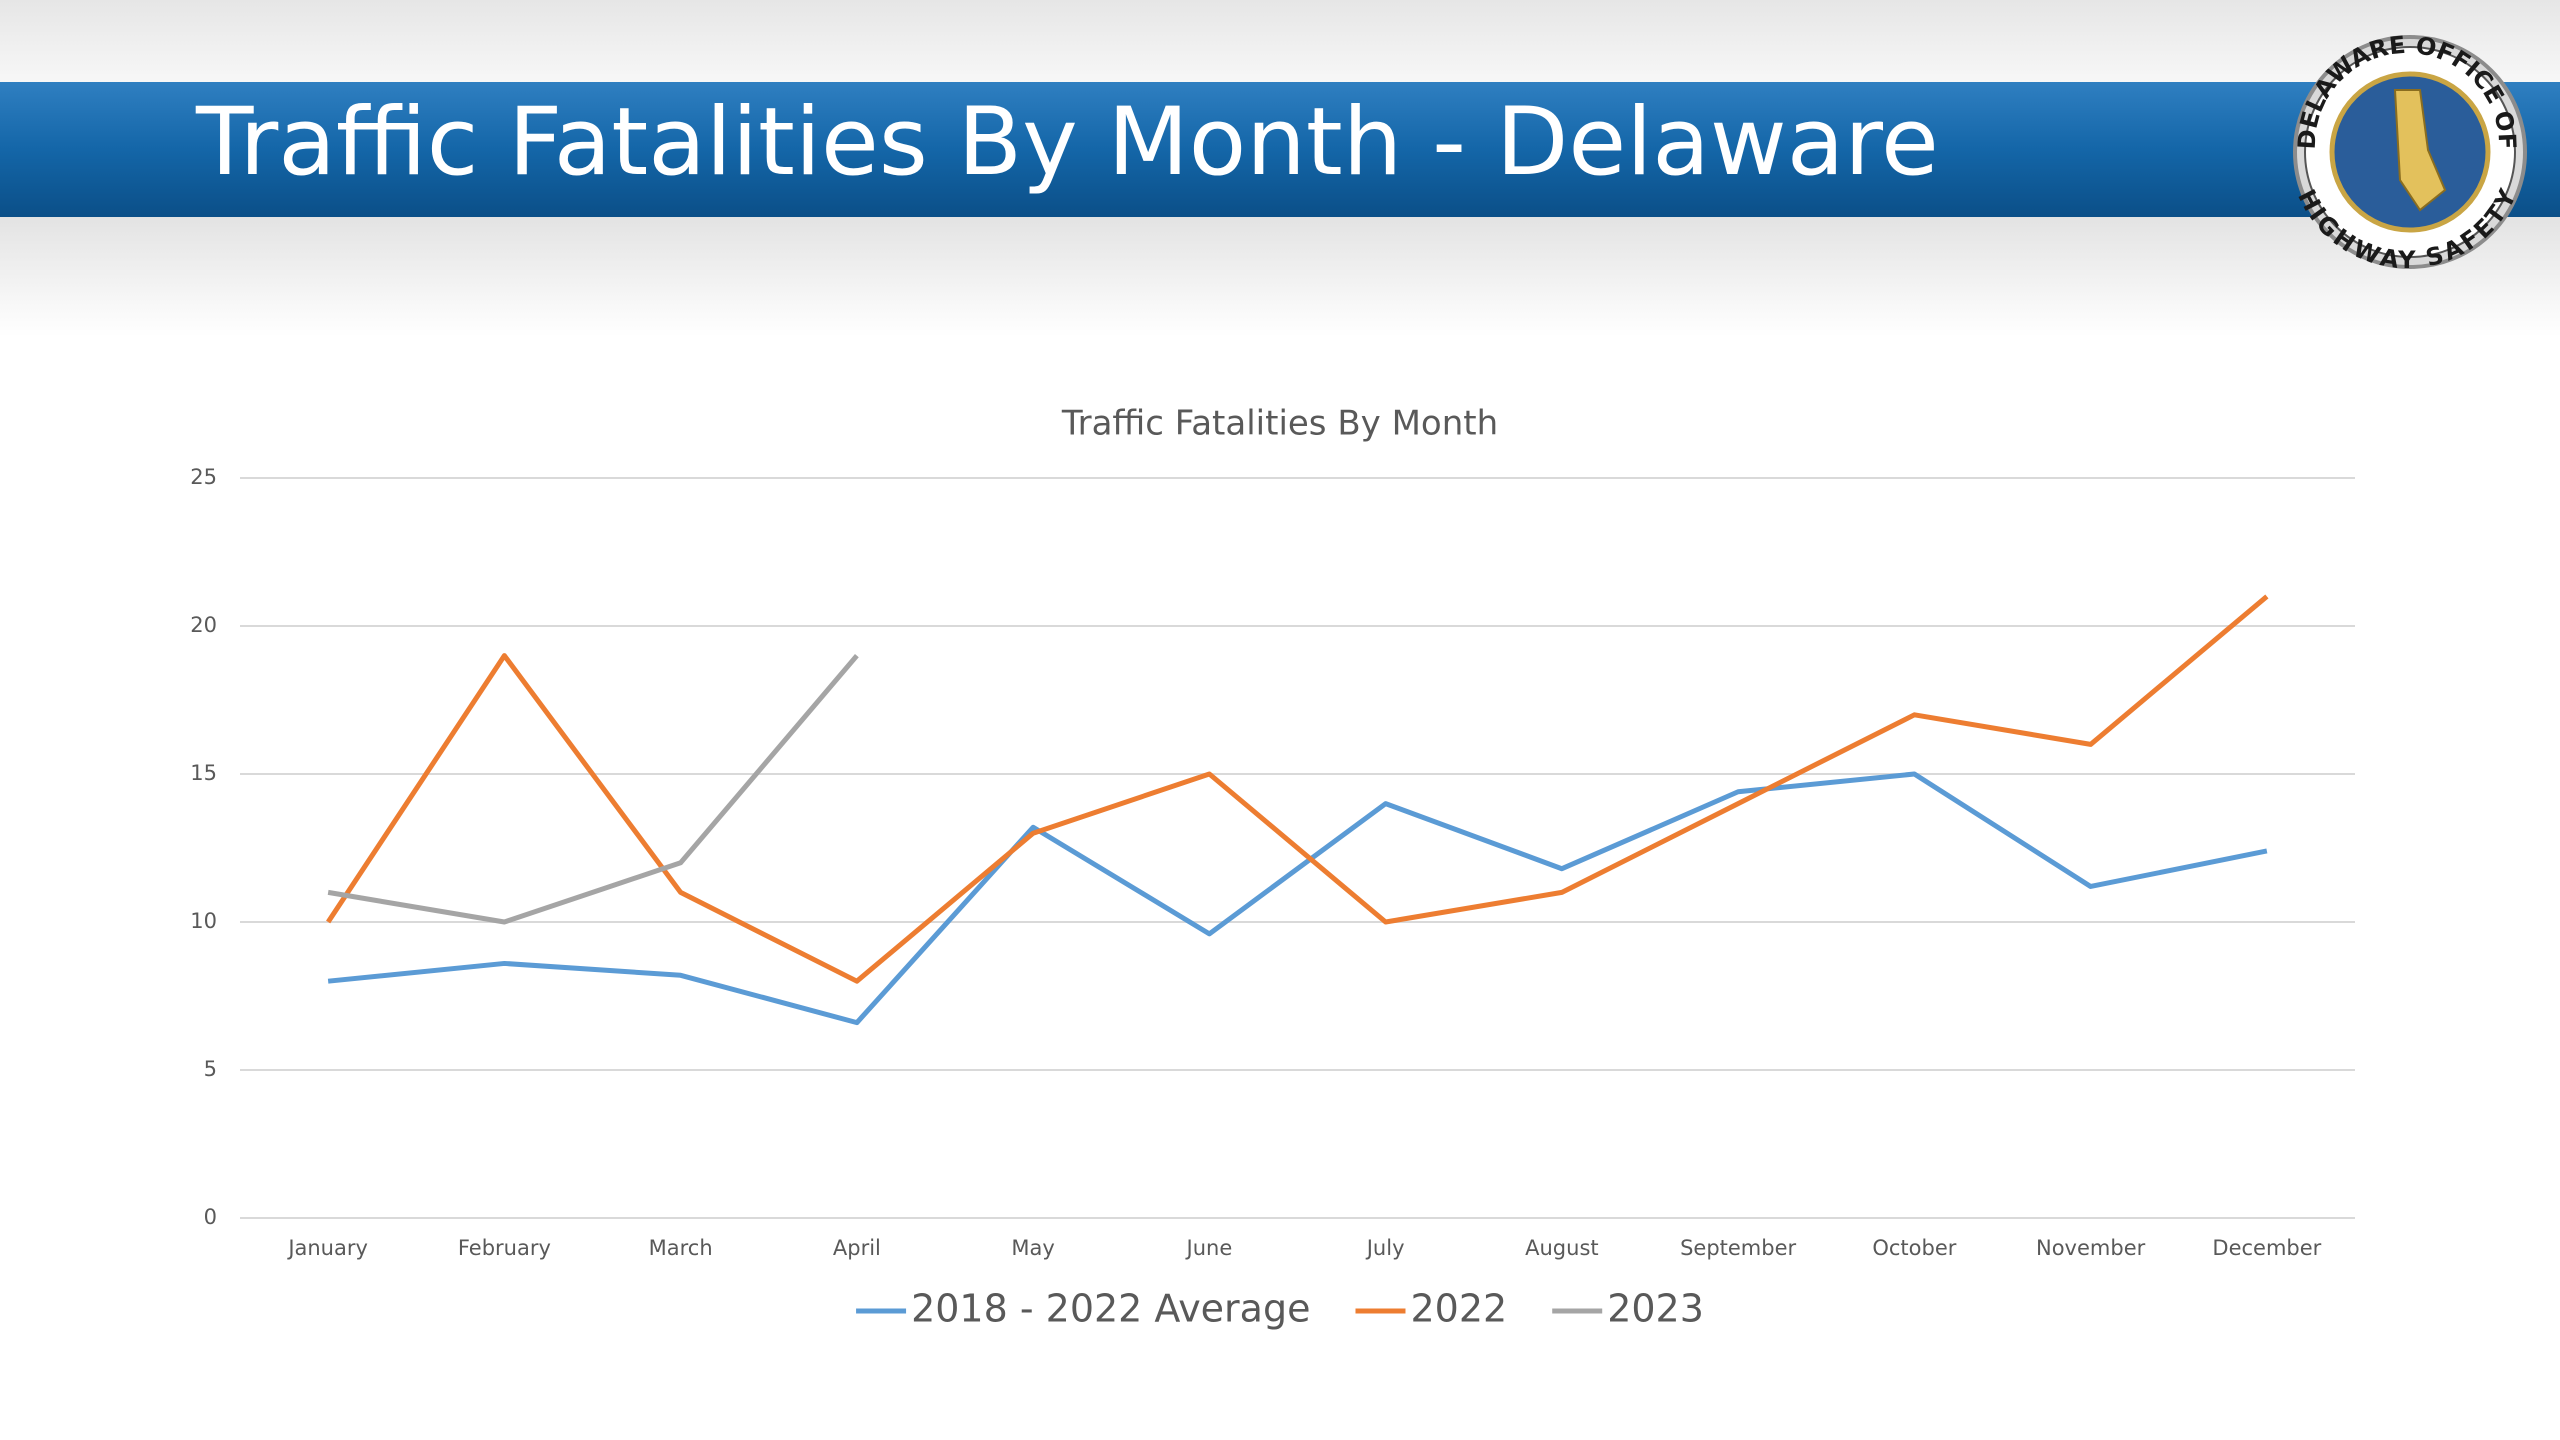  Describe the element at coordinates (1655, 1309) in the screenshot. I see `legend-label: 2023` at that location.